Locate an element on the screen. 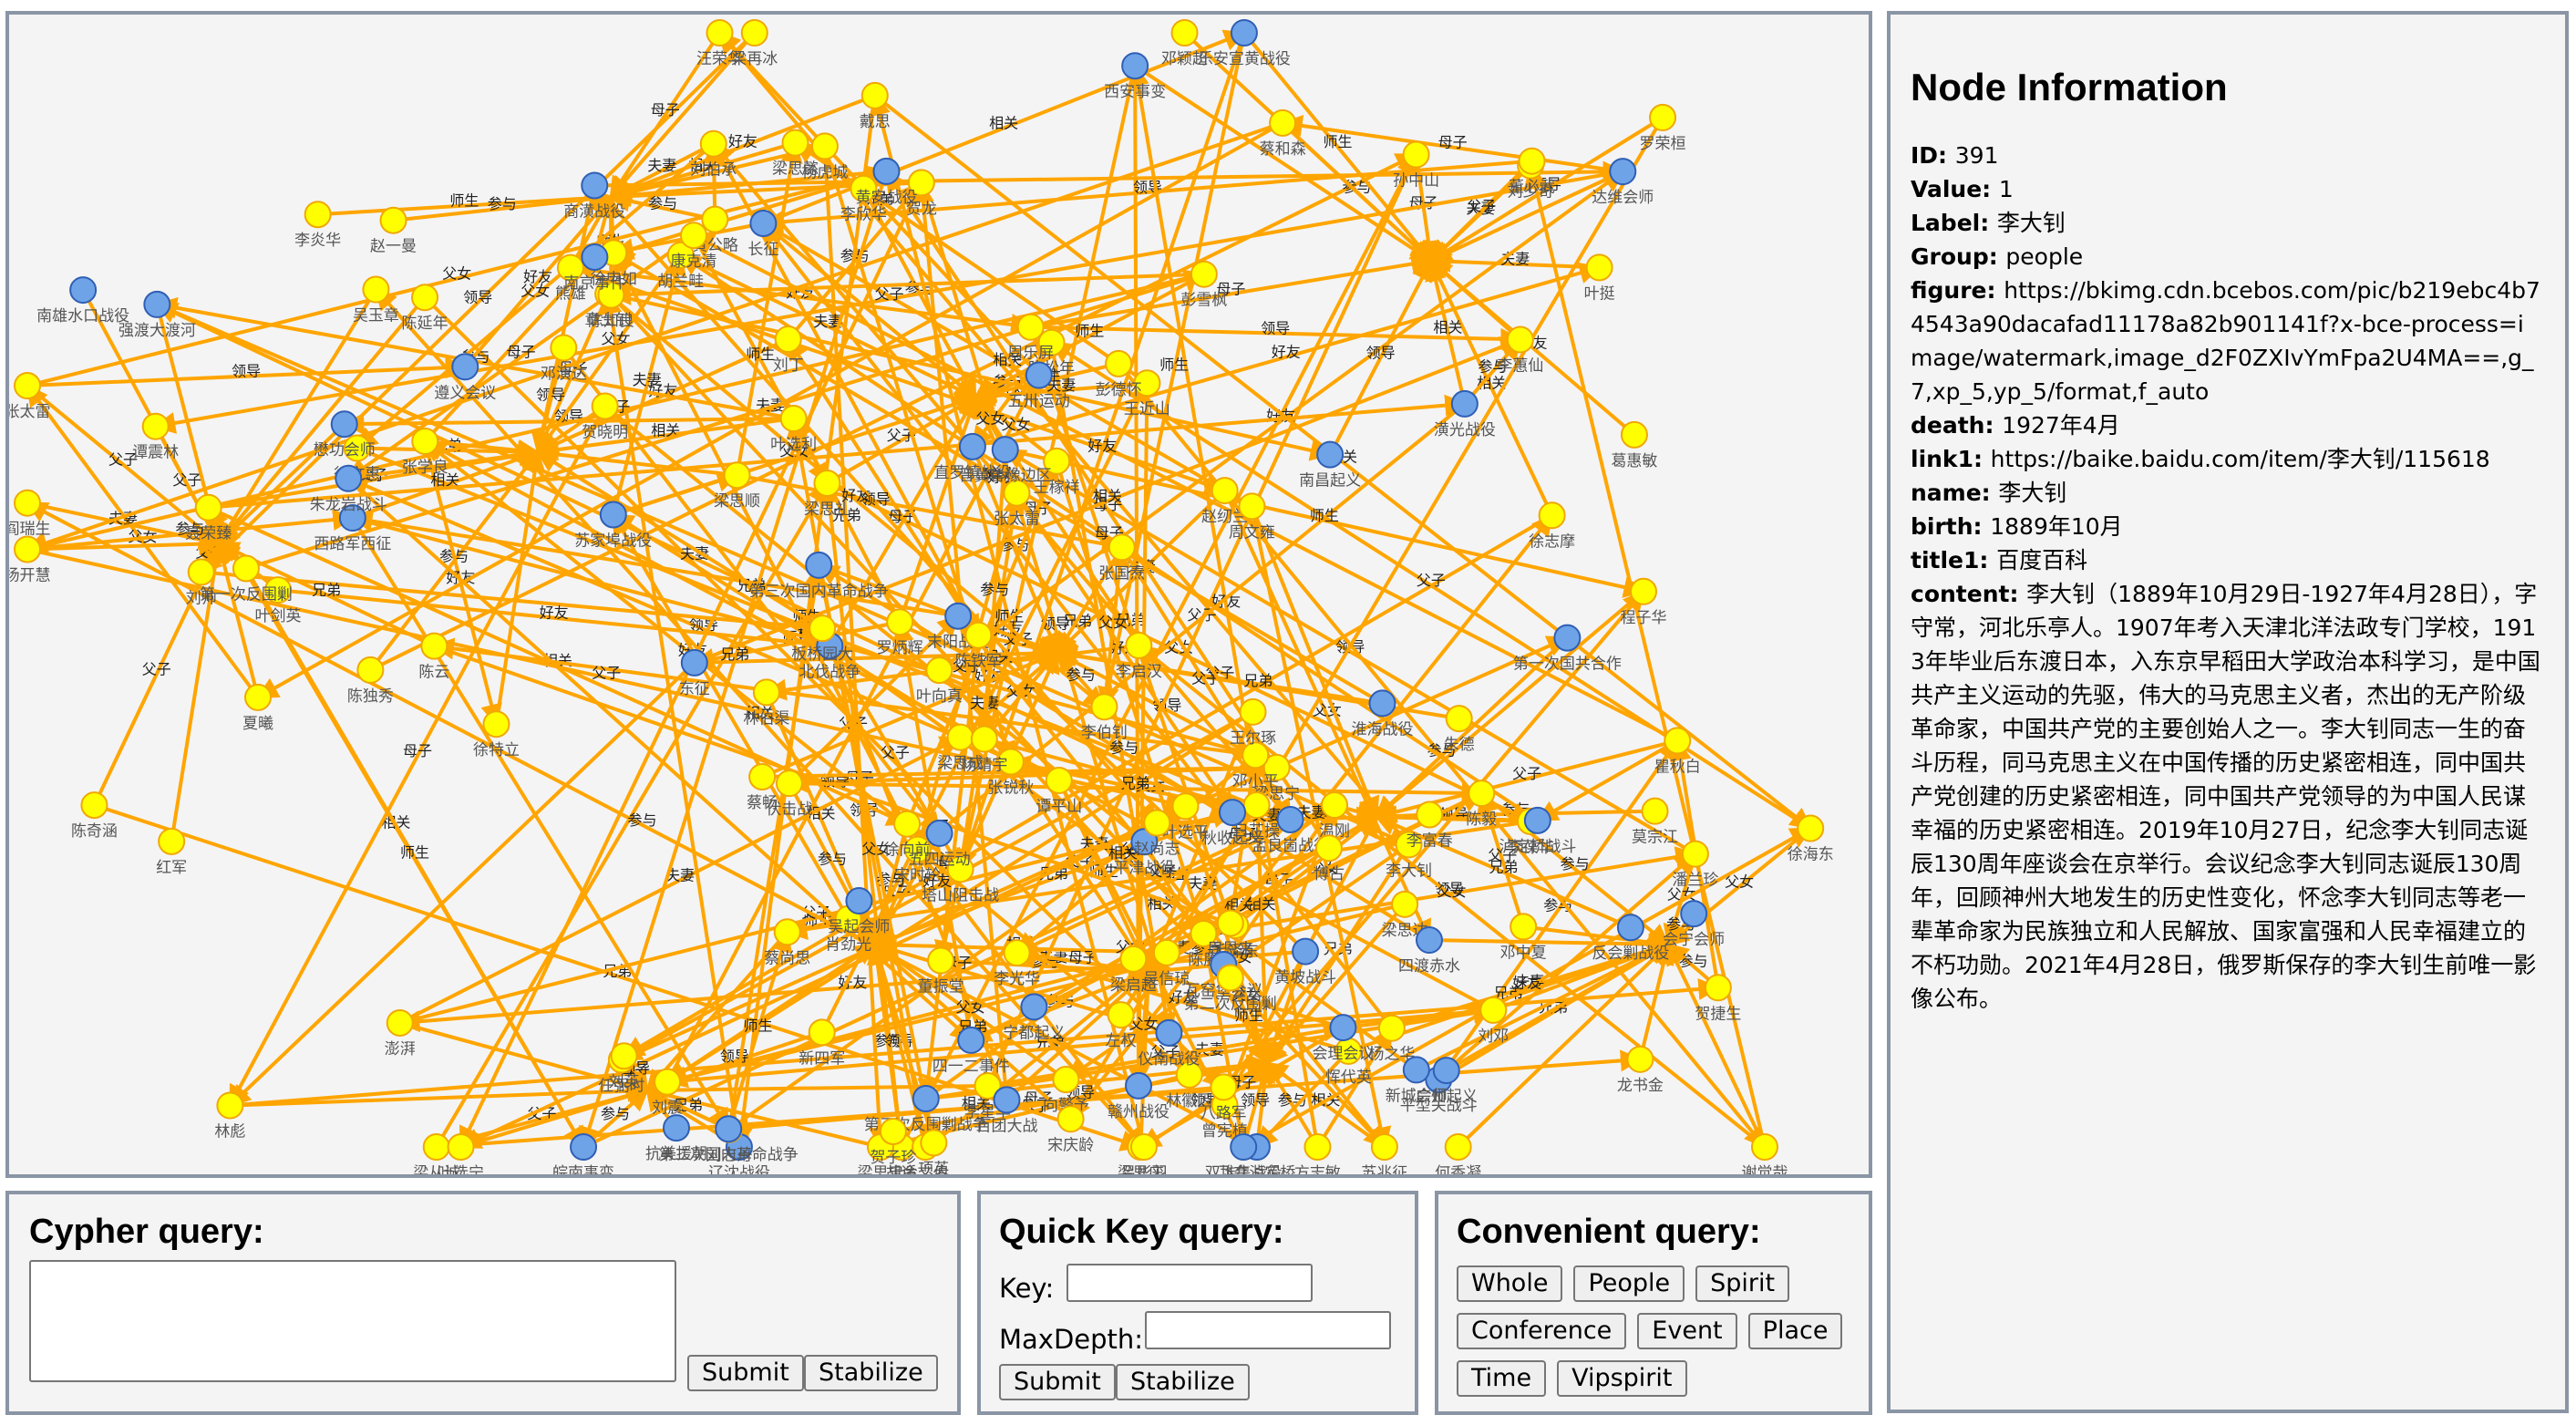 The height and width of the screenshot is (1415, 2576). person-node: 赵尚志 is located at coordinates (1157, 834).